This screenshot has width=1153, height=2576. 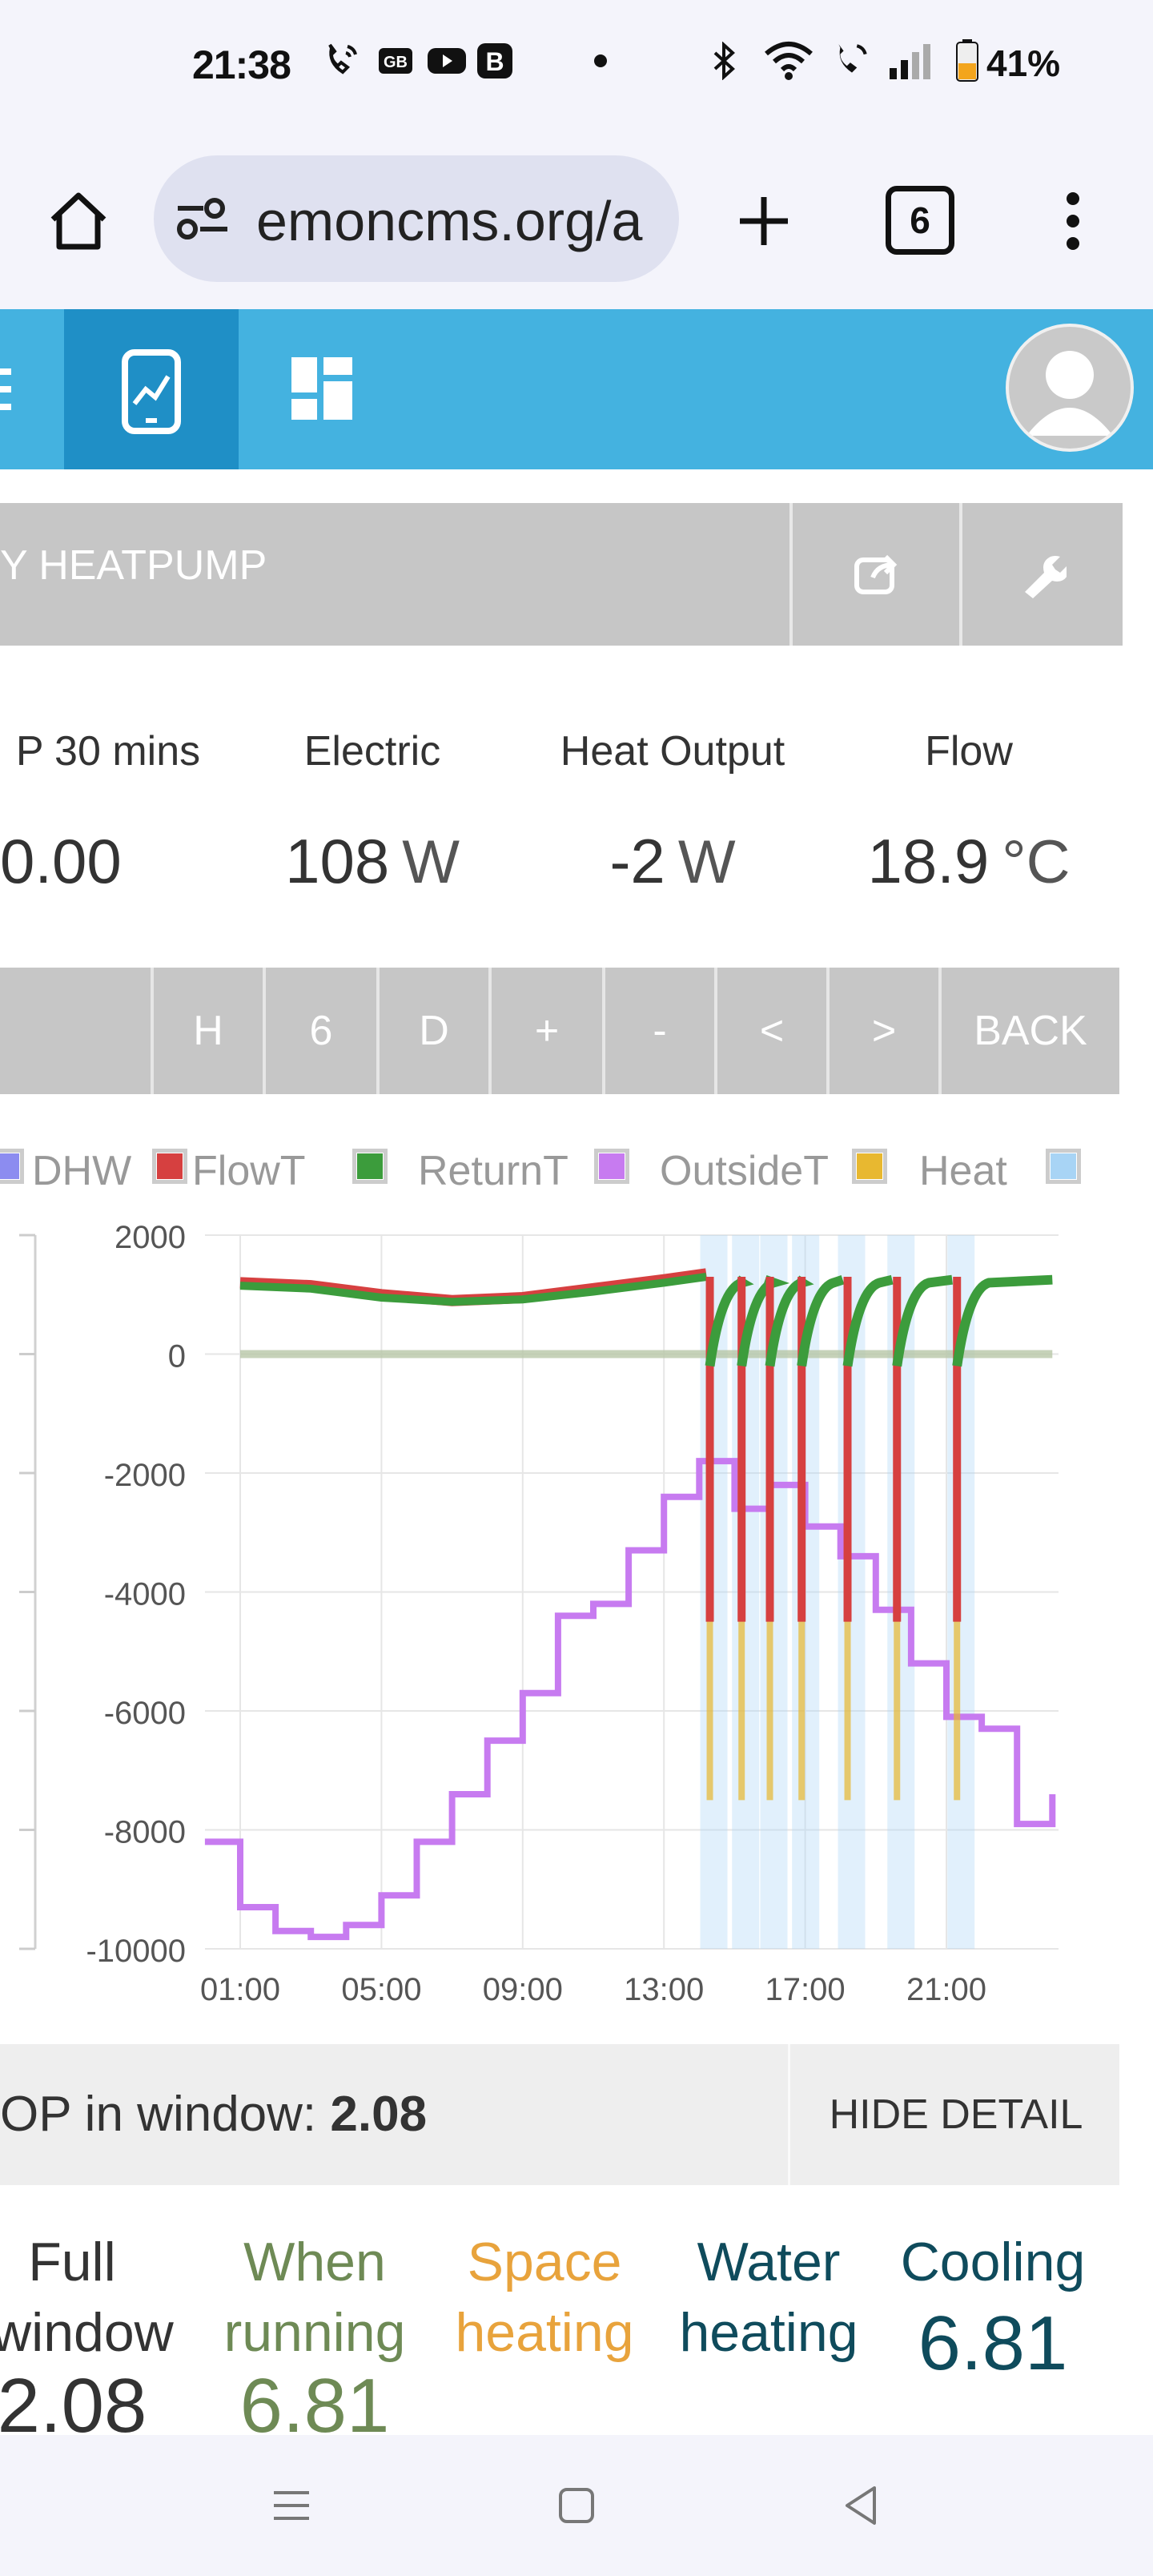 I want to click on user-avatar-icon, so click(x=1070, y=388).